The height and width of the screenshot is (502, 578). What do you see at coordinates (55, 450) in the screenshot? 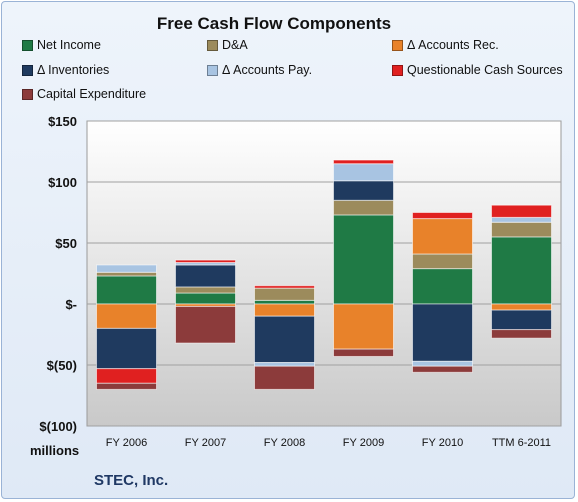
I see `units-label: millions` at bounding box center [55, 450].